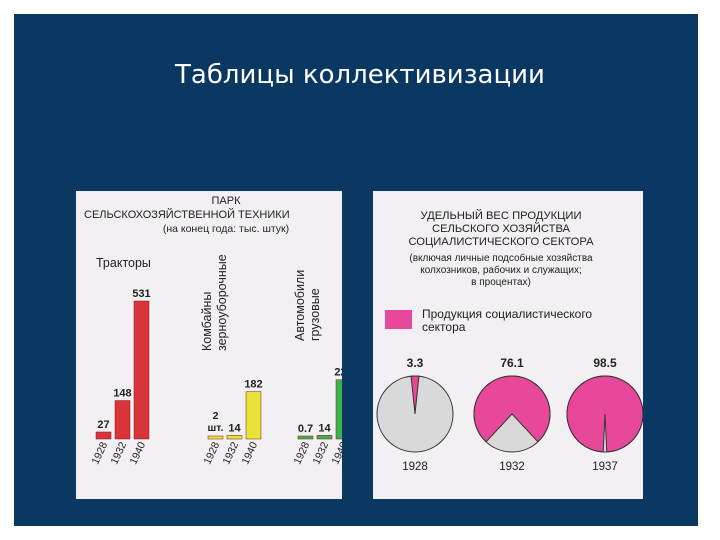 This screenshot has height=540, width=720. Describe the element at coordinates (141, 294) in the screenshot. I see `bar-value-label: 531` at that location.